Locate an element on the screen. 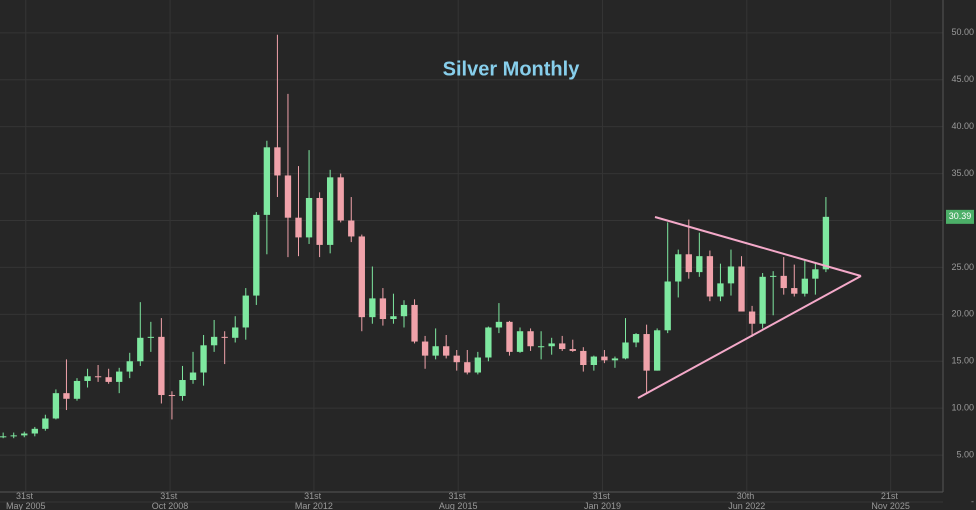 This screenshot has width=976, height=510. y-tick-label: 10.00 is located at coordinates (962, 408).